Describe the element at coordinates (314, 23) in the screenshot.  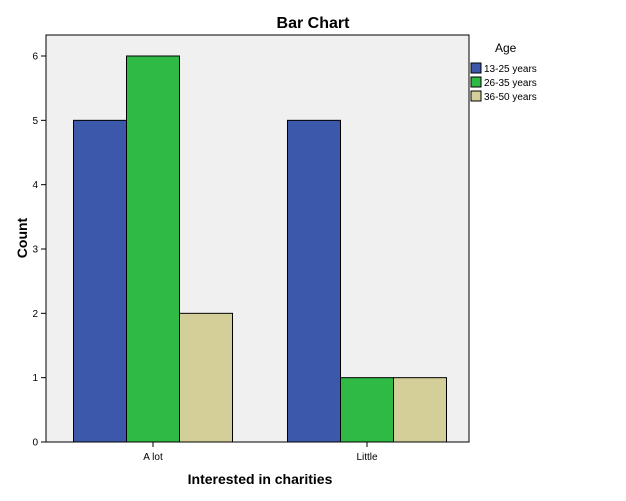
I see `chart-title: Bar Chart` at that location.